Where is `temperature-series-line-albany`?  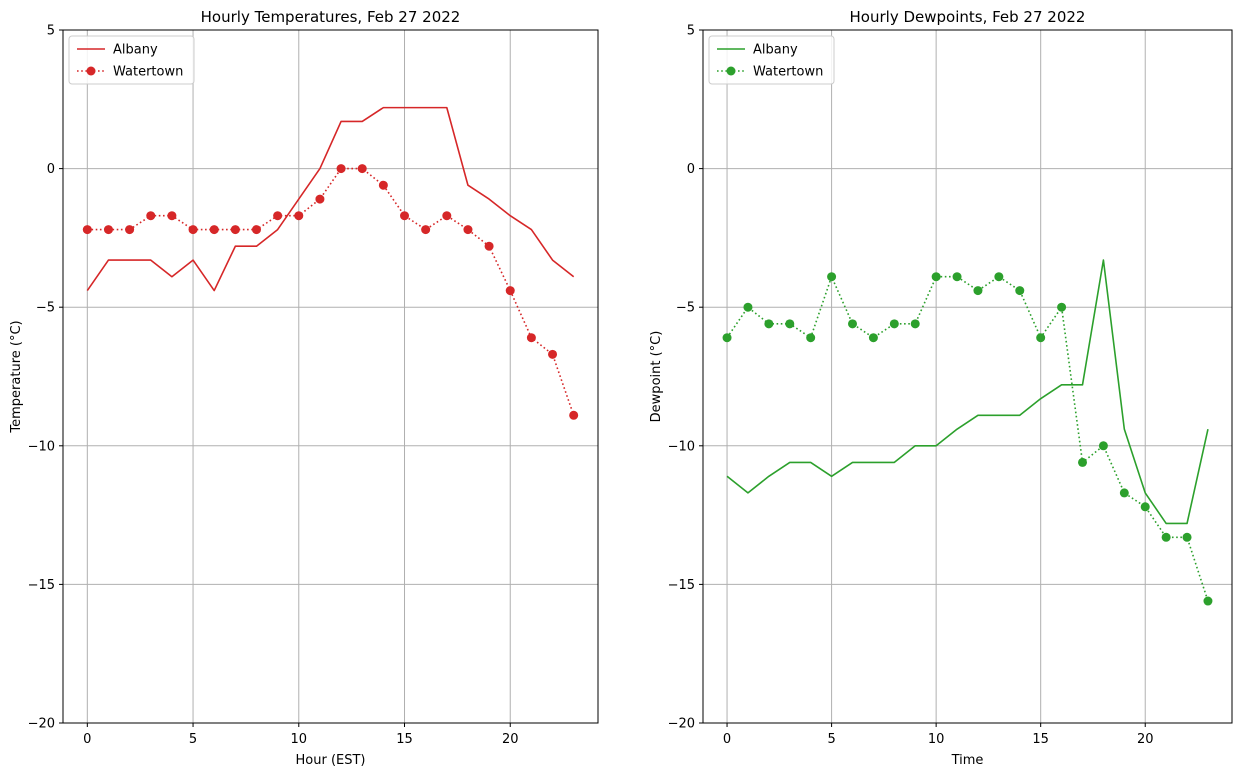 temperature-series-line-albany is located at coordinates (330, 199).